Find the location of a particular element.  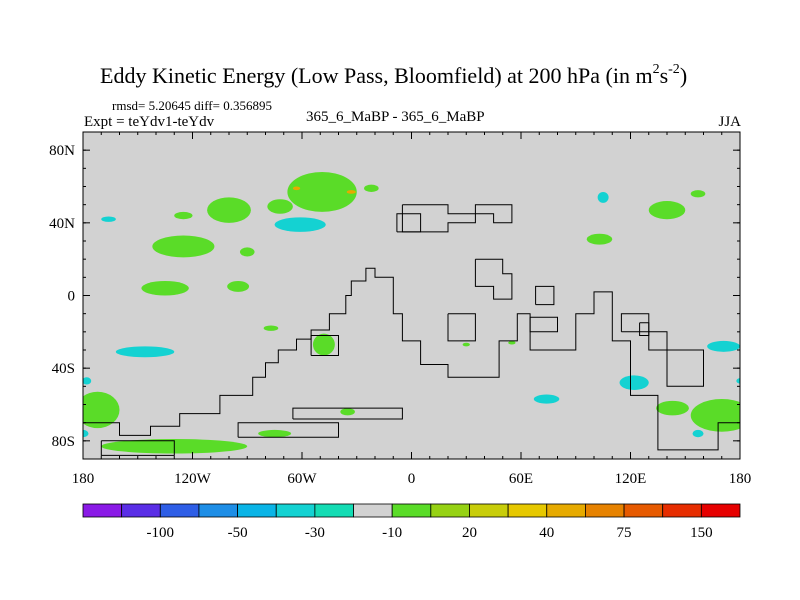

x-tick-label-3: 0 is located at coordinates (412, 479).